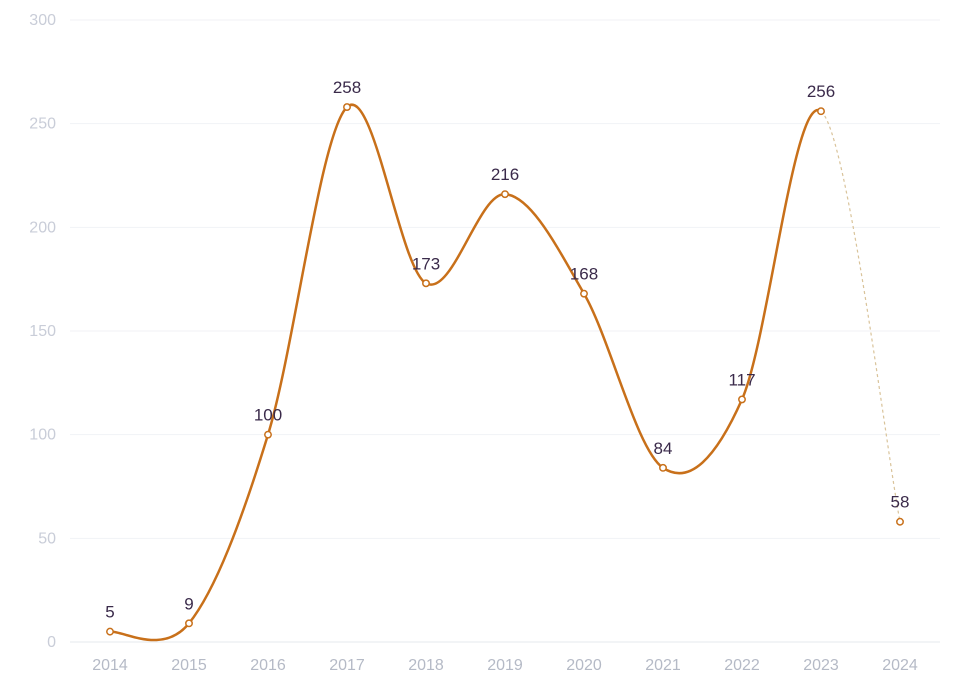  What do you see at coordinates (42, 227) in the screenshot?
I see `y-tick-label: 200` at bounding box center [42, 227].